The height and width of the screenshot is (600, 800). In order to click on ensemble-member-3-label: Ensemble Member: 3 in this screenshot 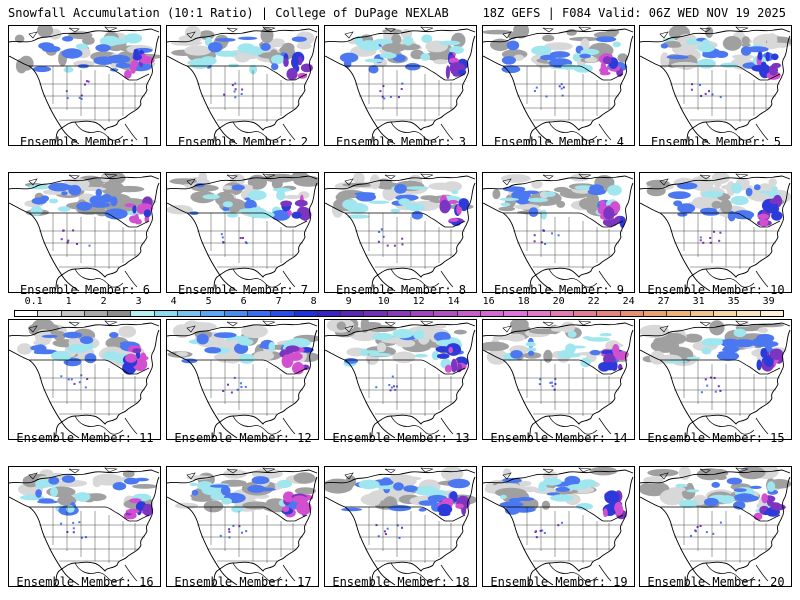, I will do `click(401, 142)`.